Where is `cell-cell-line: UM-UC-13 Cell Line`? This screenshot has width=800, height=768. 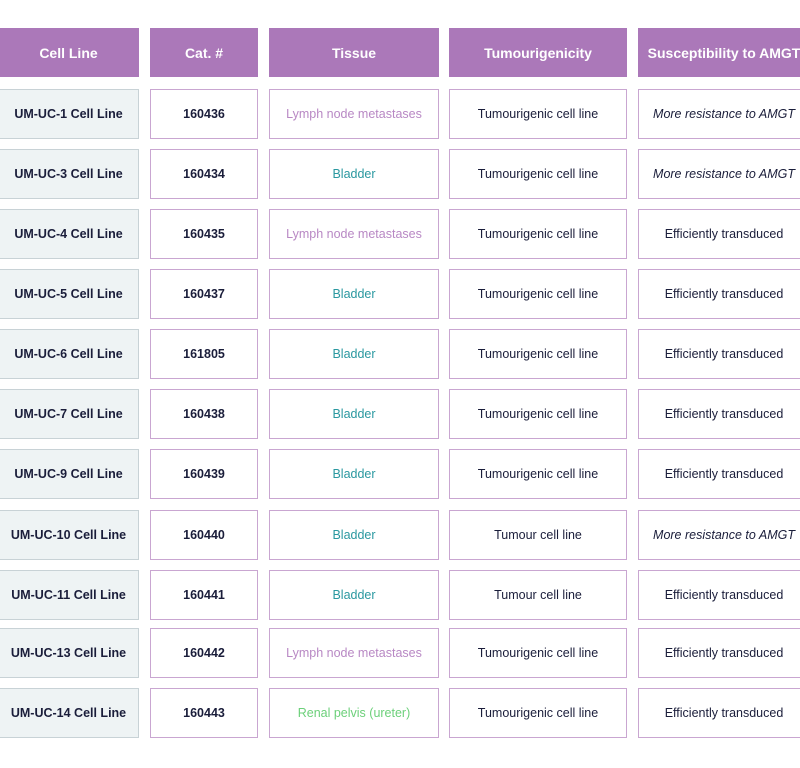 cell-cell-line: UM-UC-13 Cell Line is located at coordinates (69, 653).